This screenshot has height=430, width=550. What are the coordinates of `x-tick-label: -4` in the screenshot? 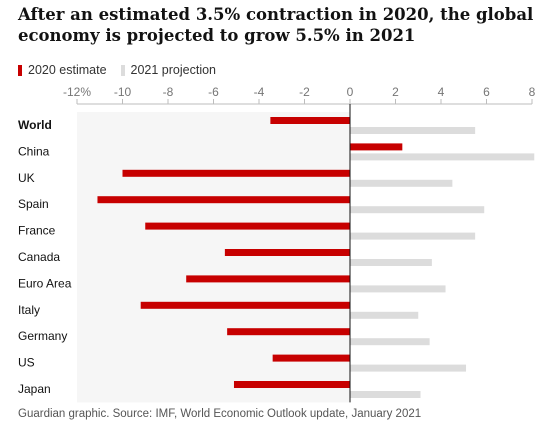 It's located at (259, 92).